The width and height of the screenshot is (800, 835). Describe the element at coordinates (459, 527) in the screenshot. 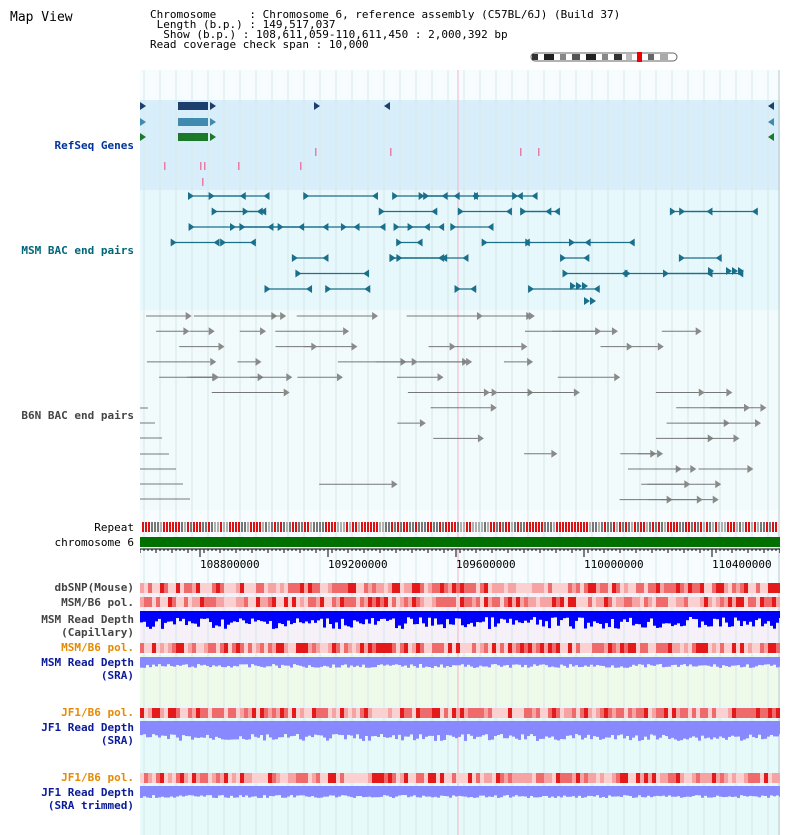

I see `repeat-track` at that location.